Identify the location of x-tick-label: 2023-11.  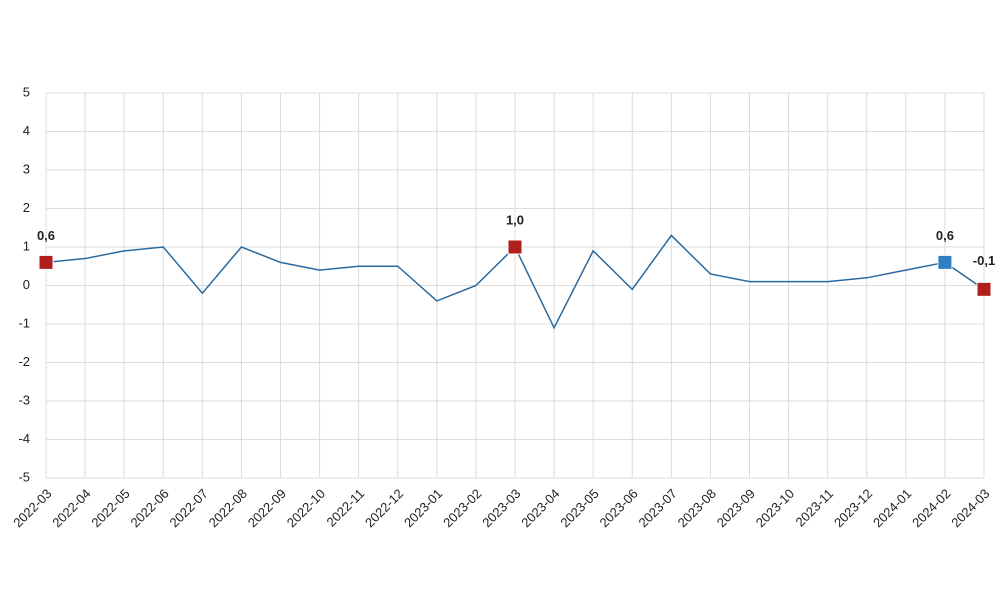
(815, 508).